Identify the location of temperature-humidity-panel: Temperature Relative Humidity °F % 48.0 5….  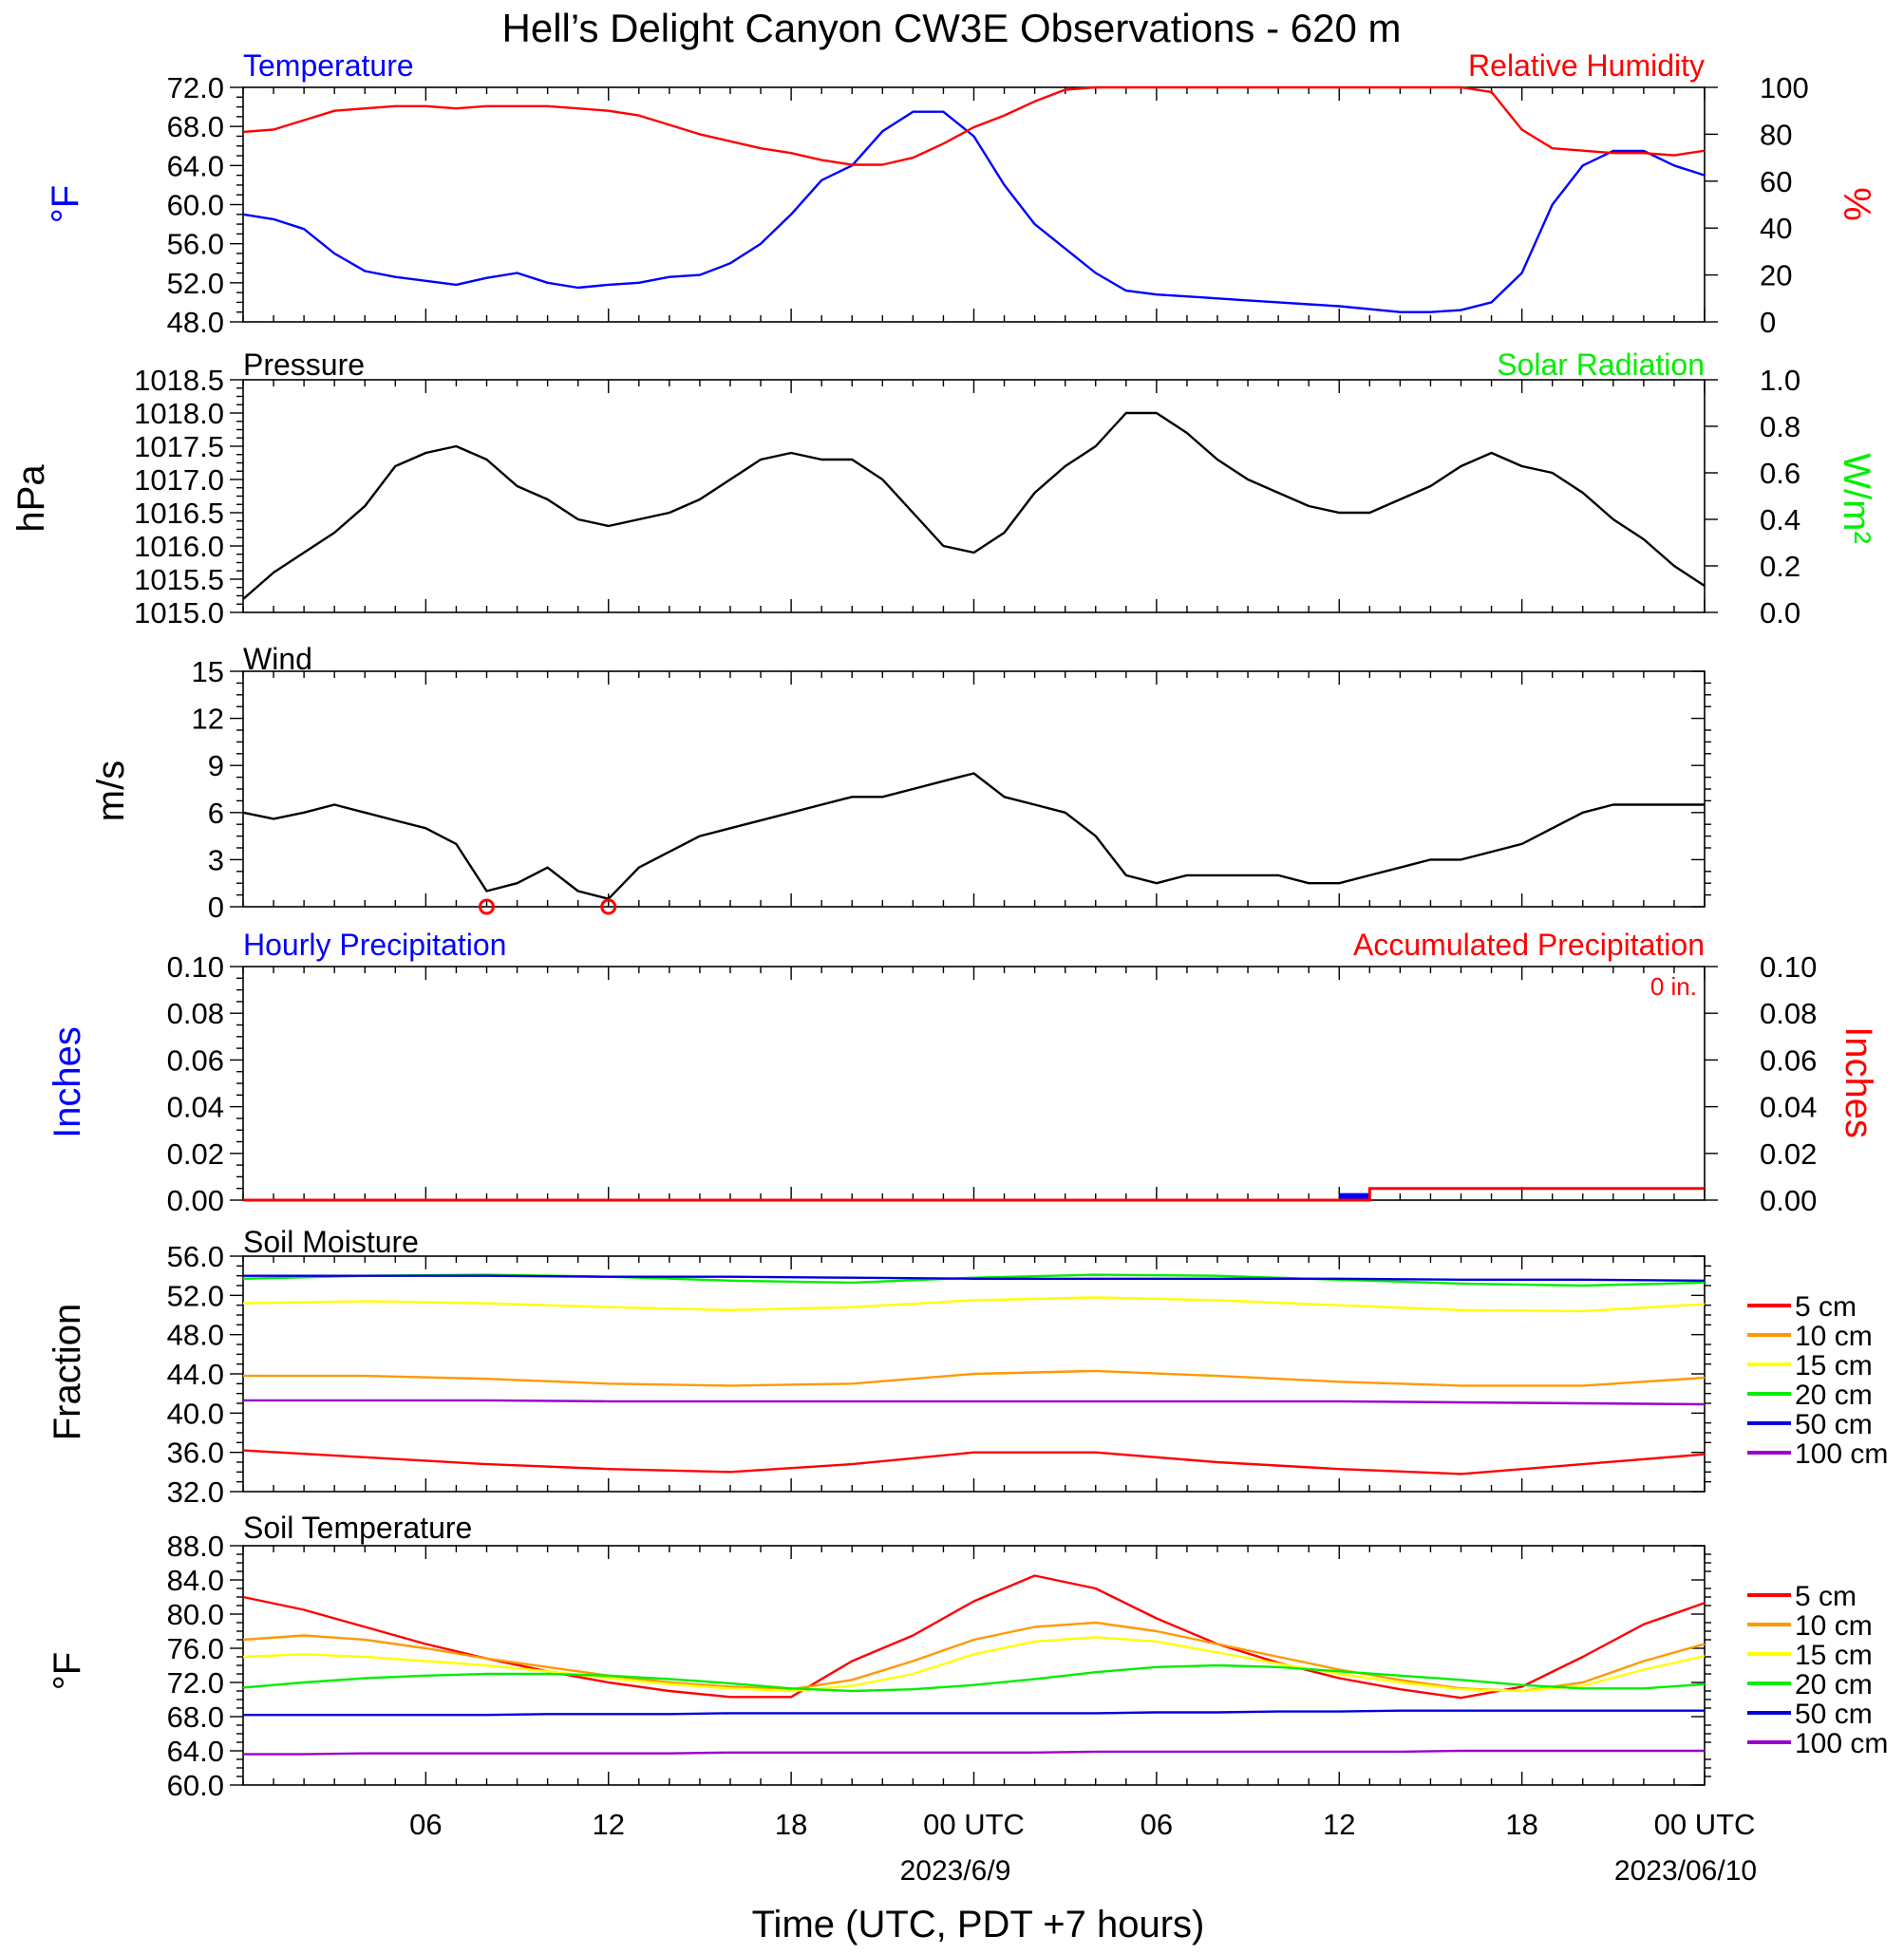
(961, 193).